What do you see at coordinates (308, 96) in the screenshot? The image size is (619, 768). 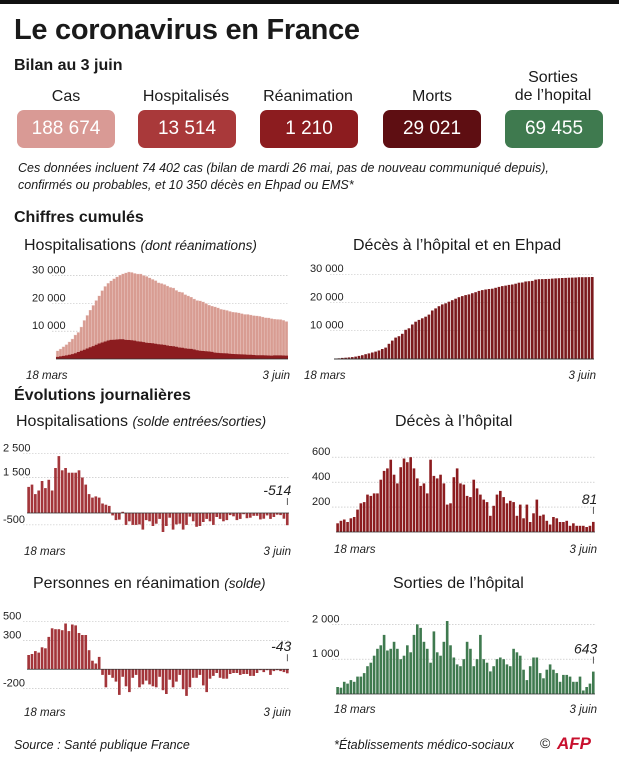 I see `stat-label-reanimation: Réanimation` at bounding box center [308, 96].